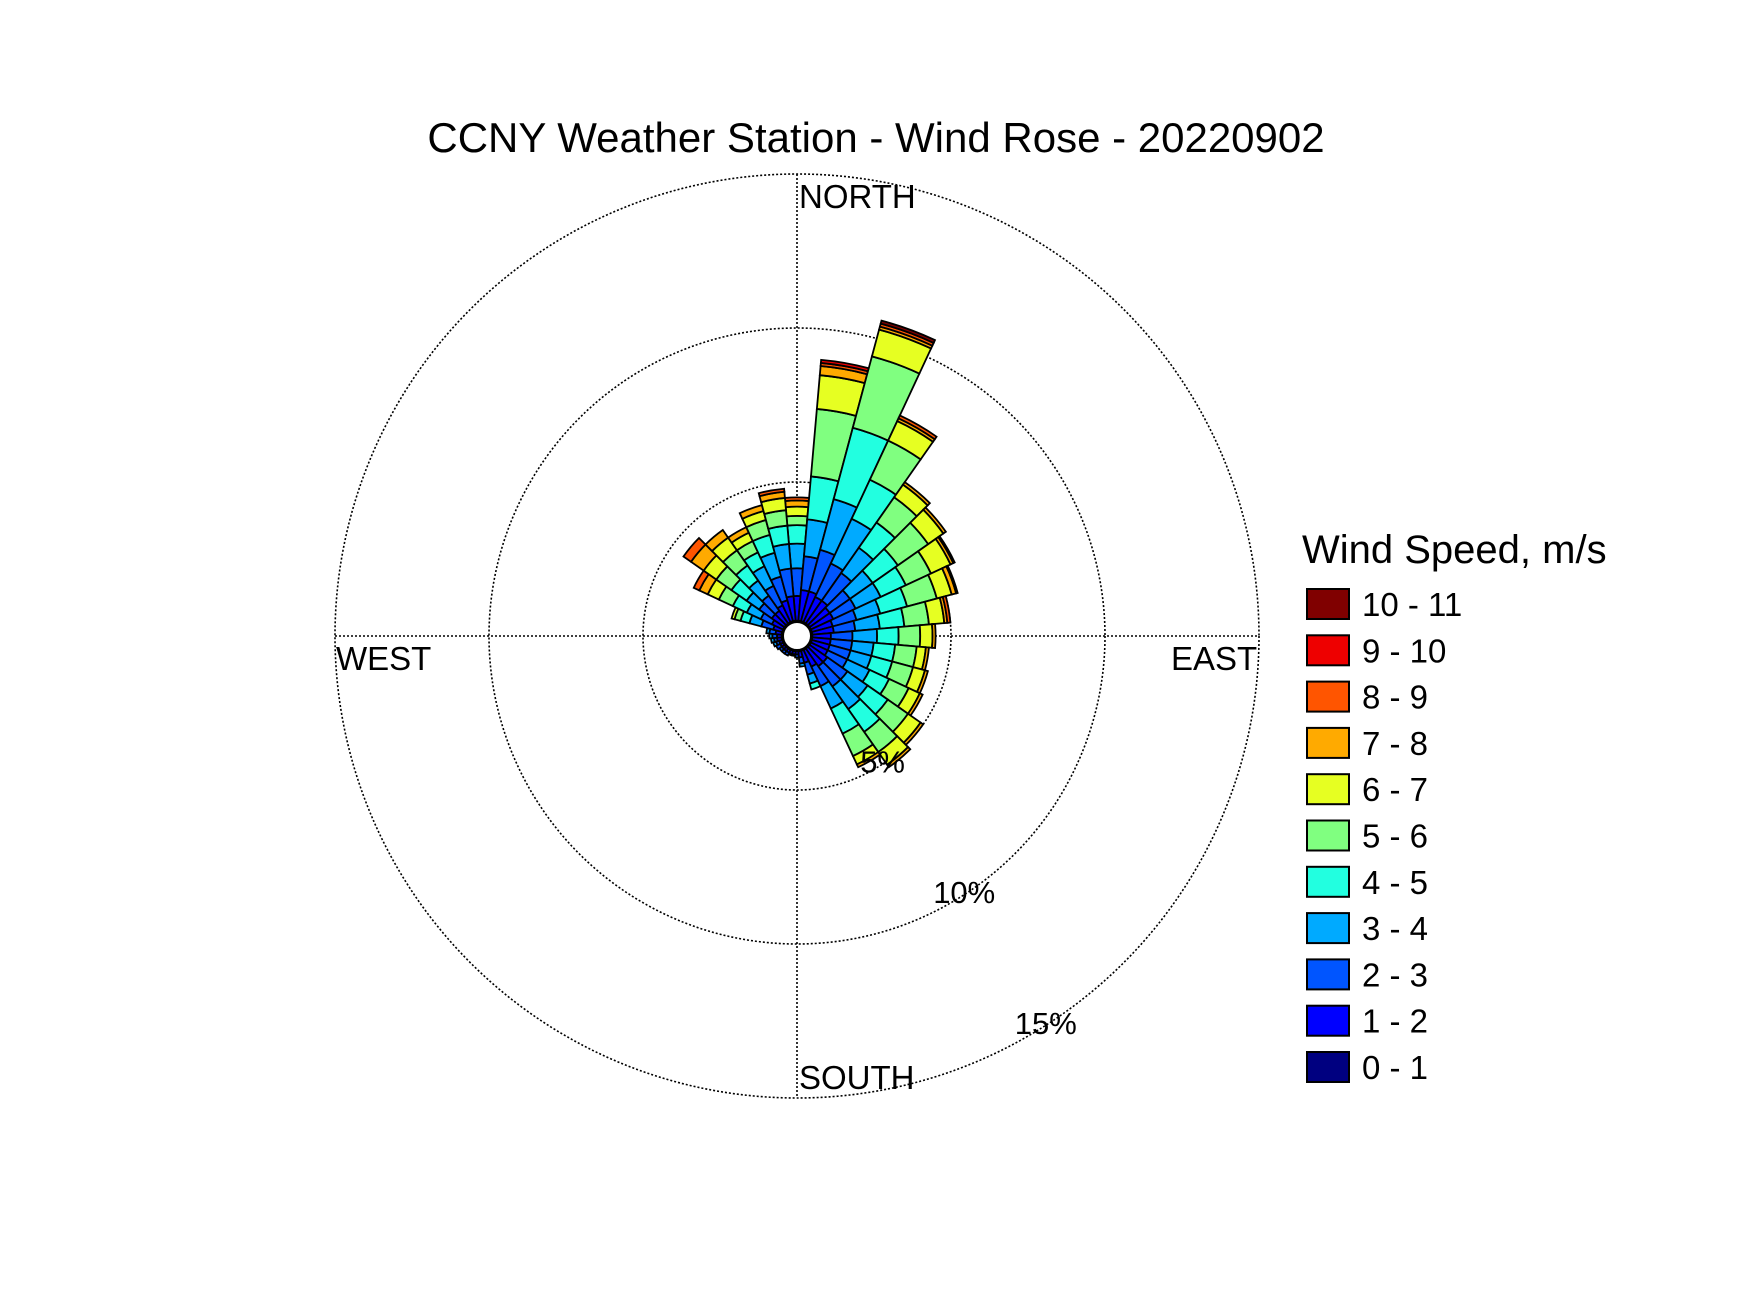 The width and height of the screenshot is (1750, 1313). Describe the element at coordinates (964, 892) in the screenshot. I see `ring-label-10: 10%` at that location.